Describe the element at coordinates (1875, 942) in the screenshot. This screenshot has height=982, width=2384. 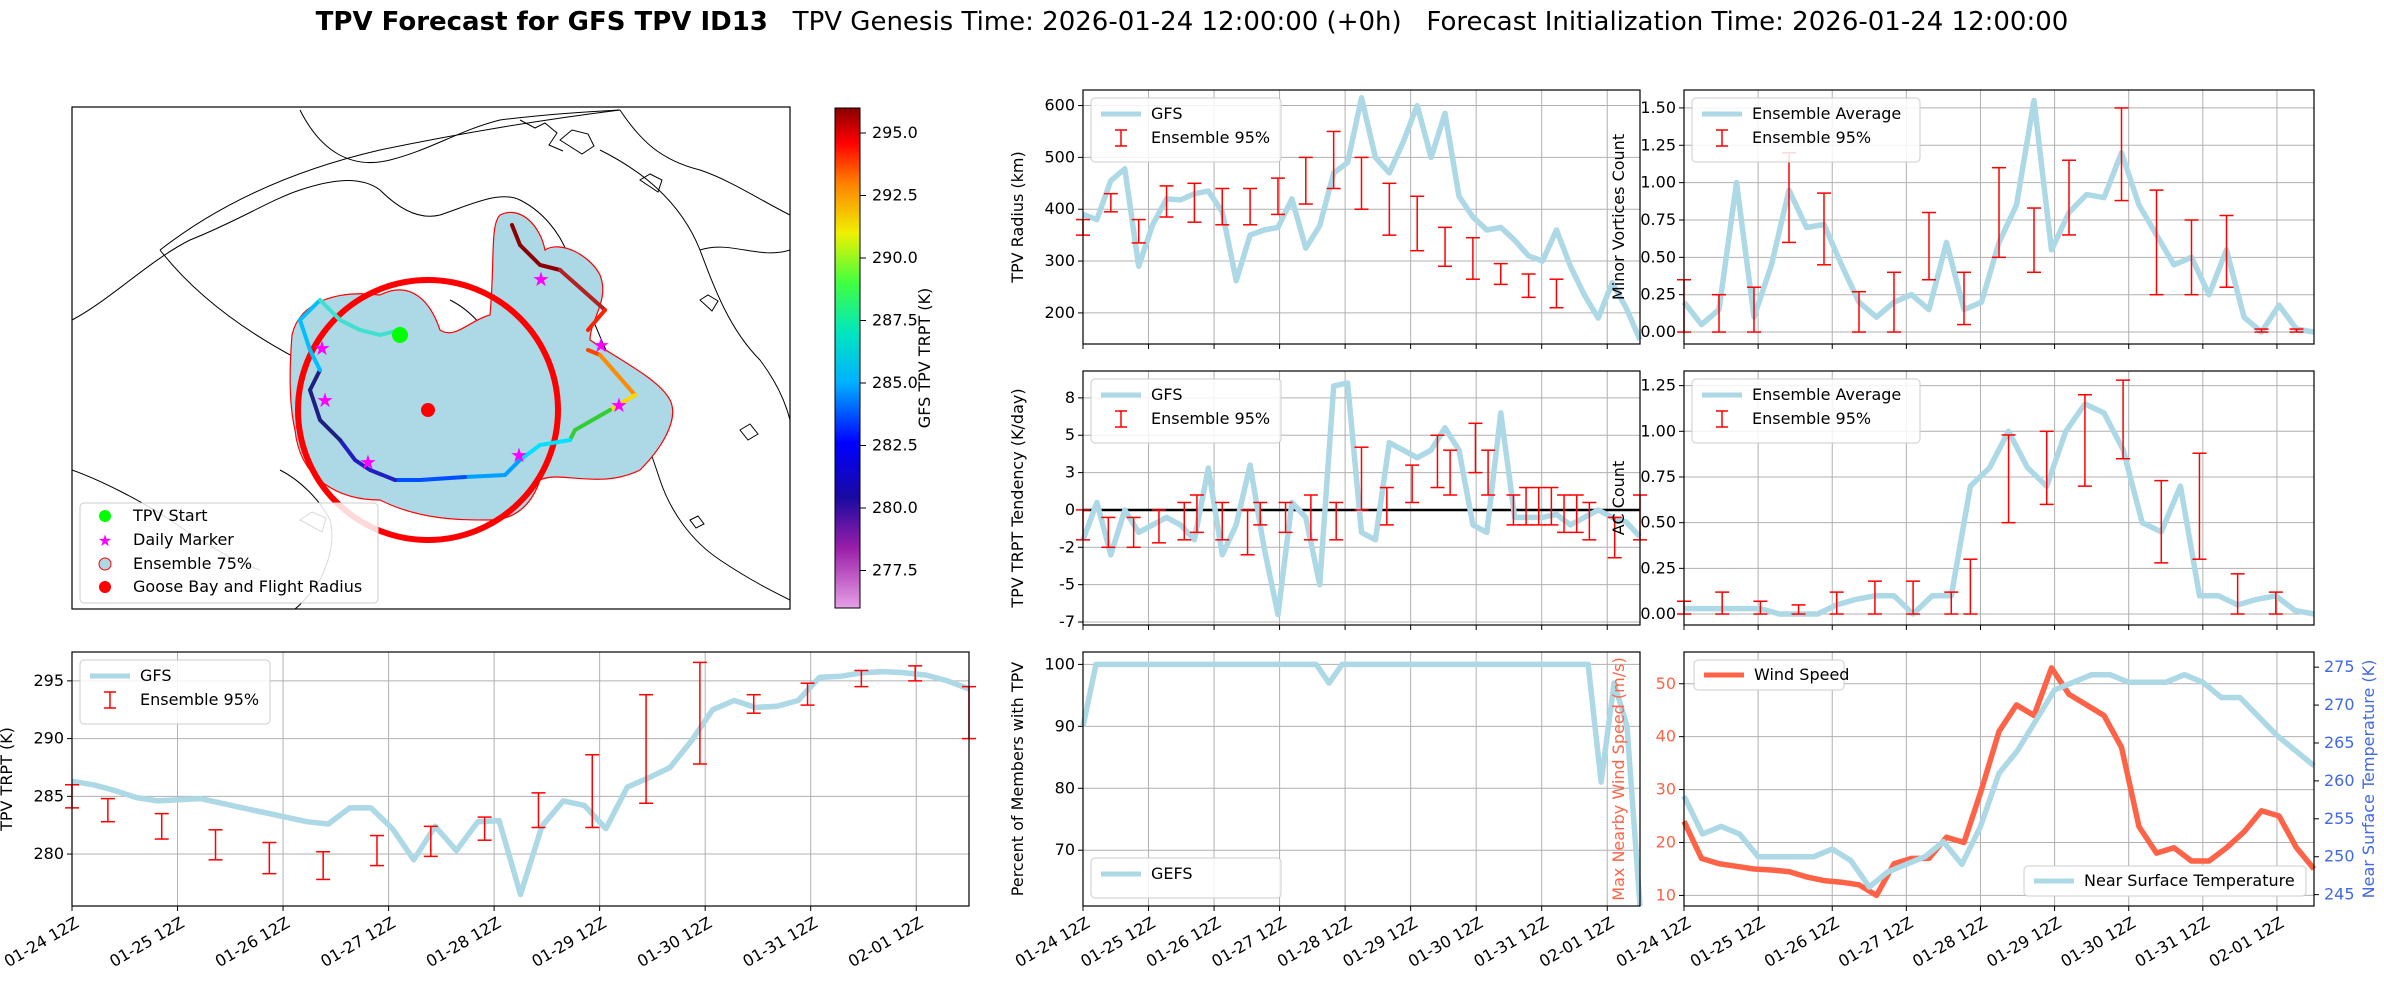
I see `x-tick-label: 01-27 12Z` at that location.